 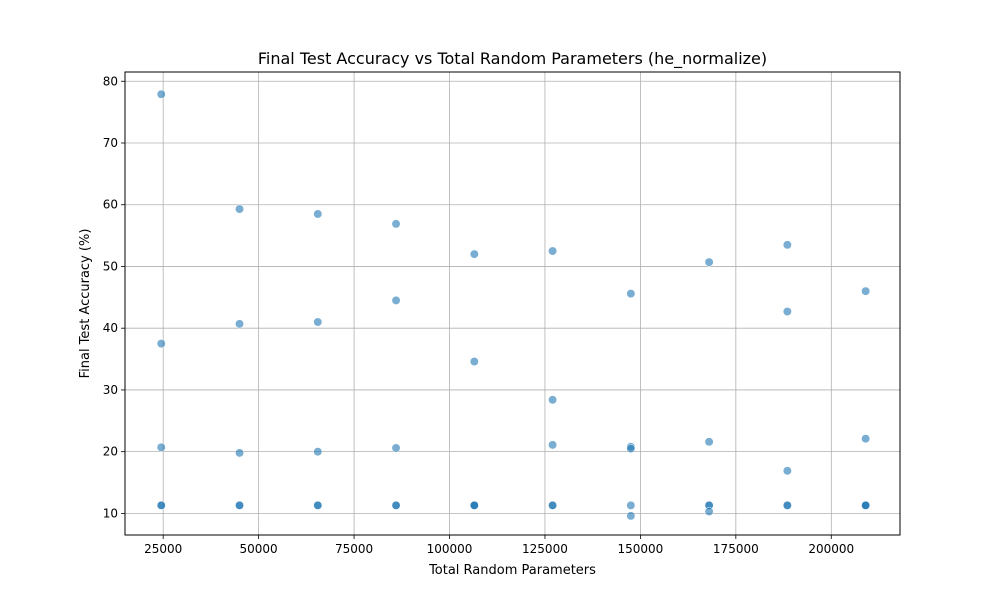 What do you see at coordinates (110, 328) in the screenshot?
I see `y-tick-label: 40` at bounding box center [110, 328].